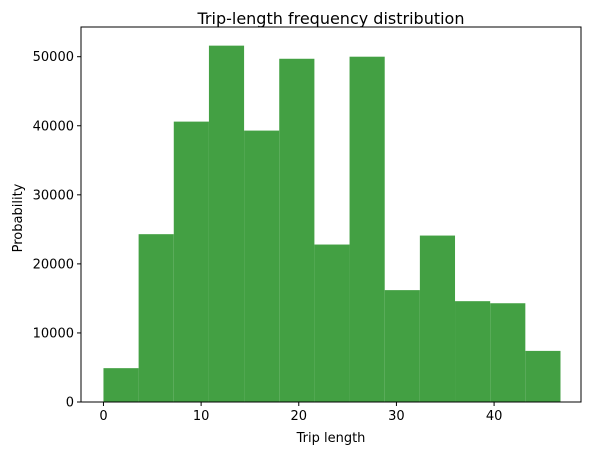 Image resolution: width=589 pixels, height=459 pixels. I want to click on x-axis-label: Trip length, so click(331, 438).